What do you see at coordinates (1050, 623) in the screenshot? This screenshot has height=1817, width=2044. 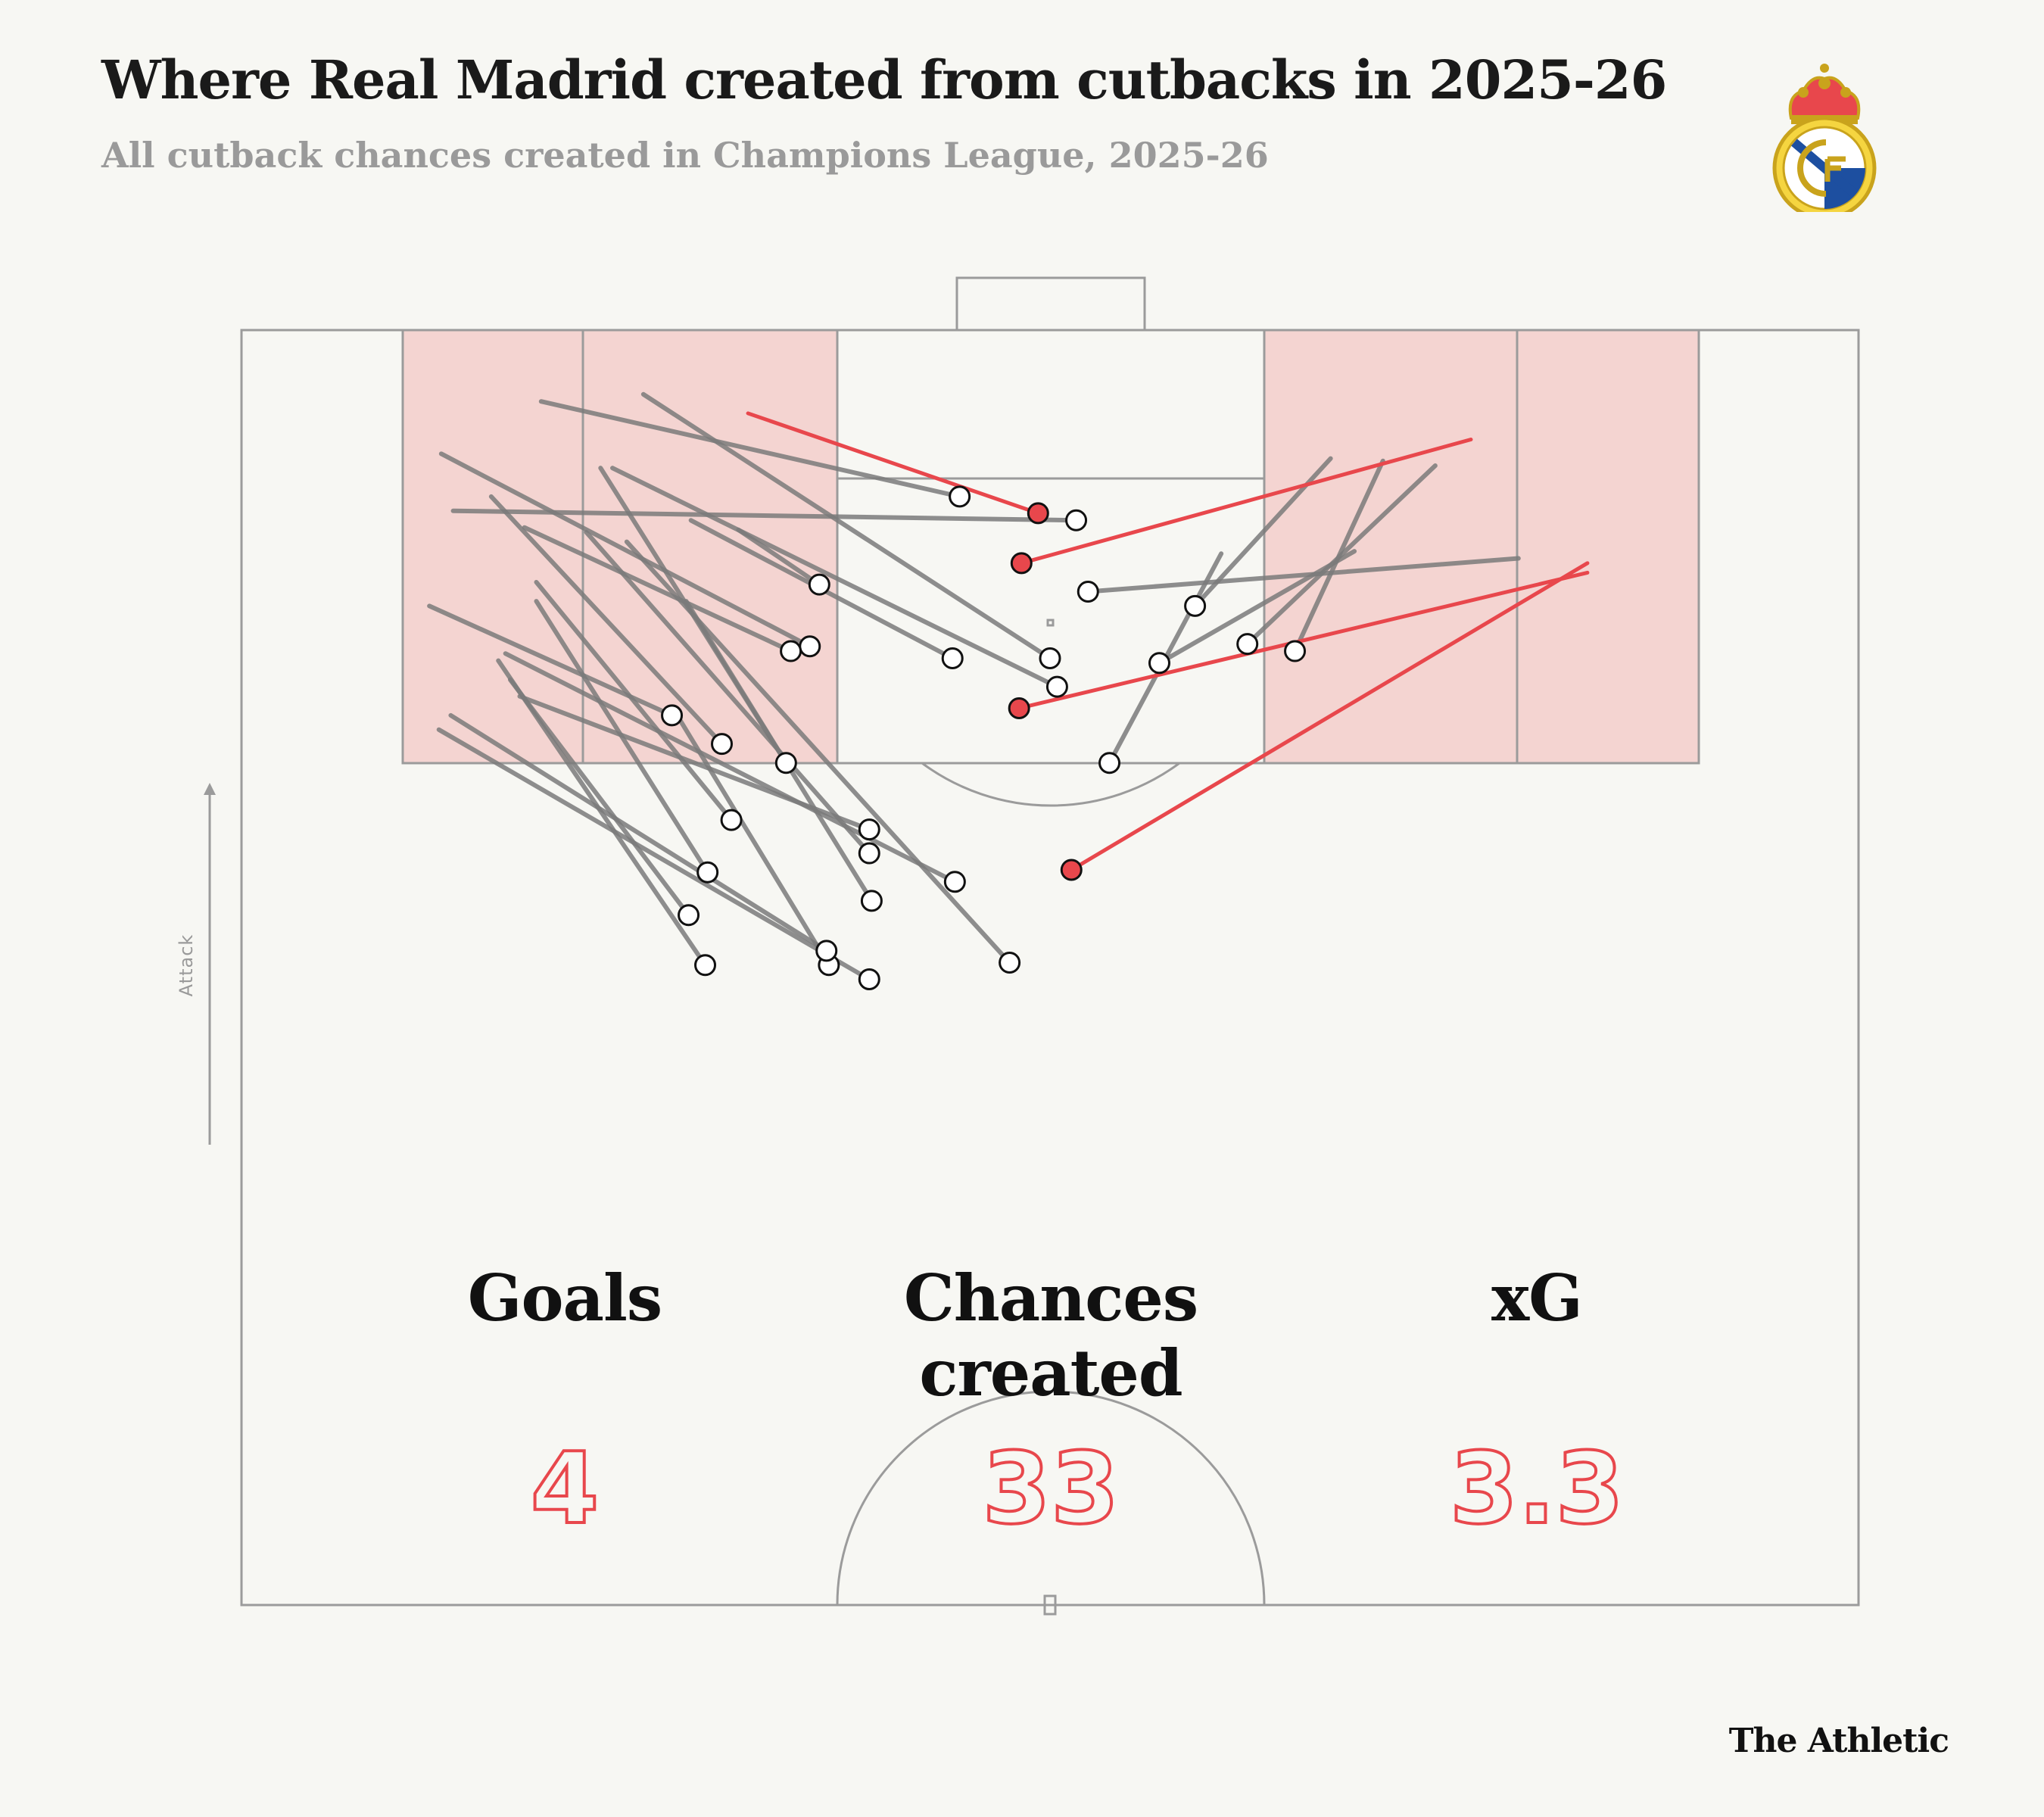 I see `penalty-spot` at bounding box center [1050, 623].